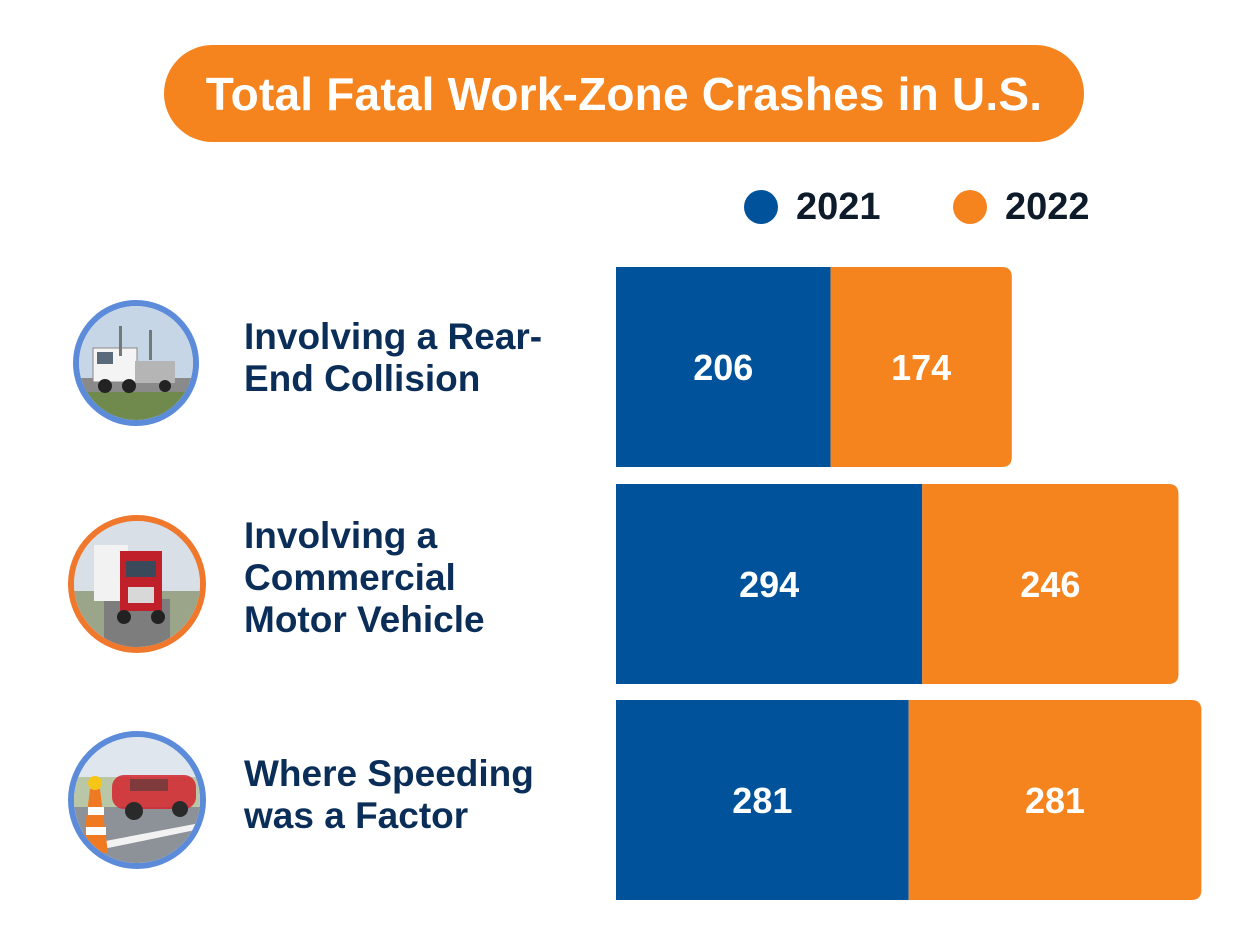  I want to click on chart-title: Total Fatal Work-Zone Crashes in U.S., so click(624, 93).